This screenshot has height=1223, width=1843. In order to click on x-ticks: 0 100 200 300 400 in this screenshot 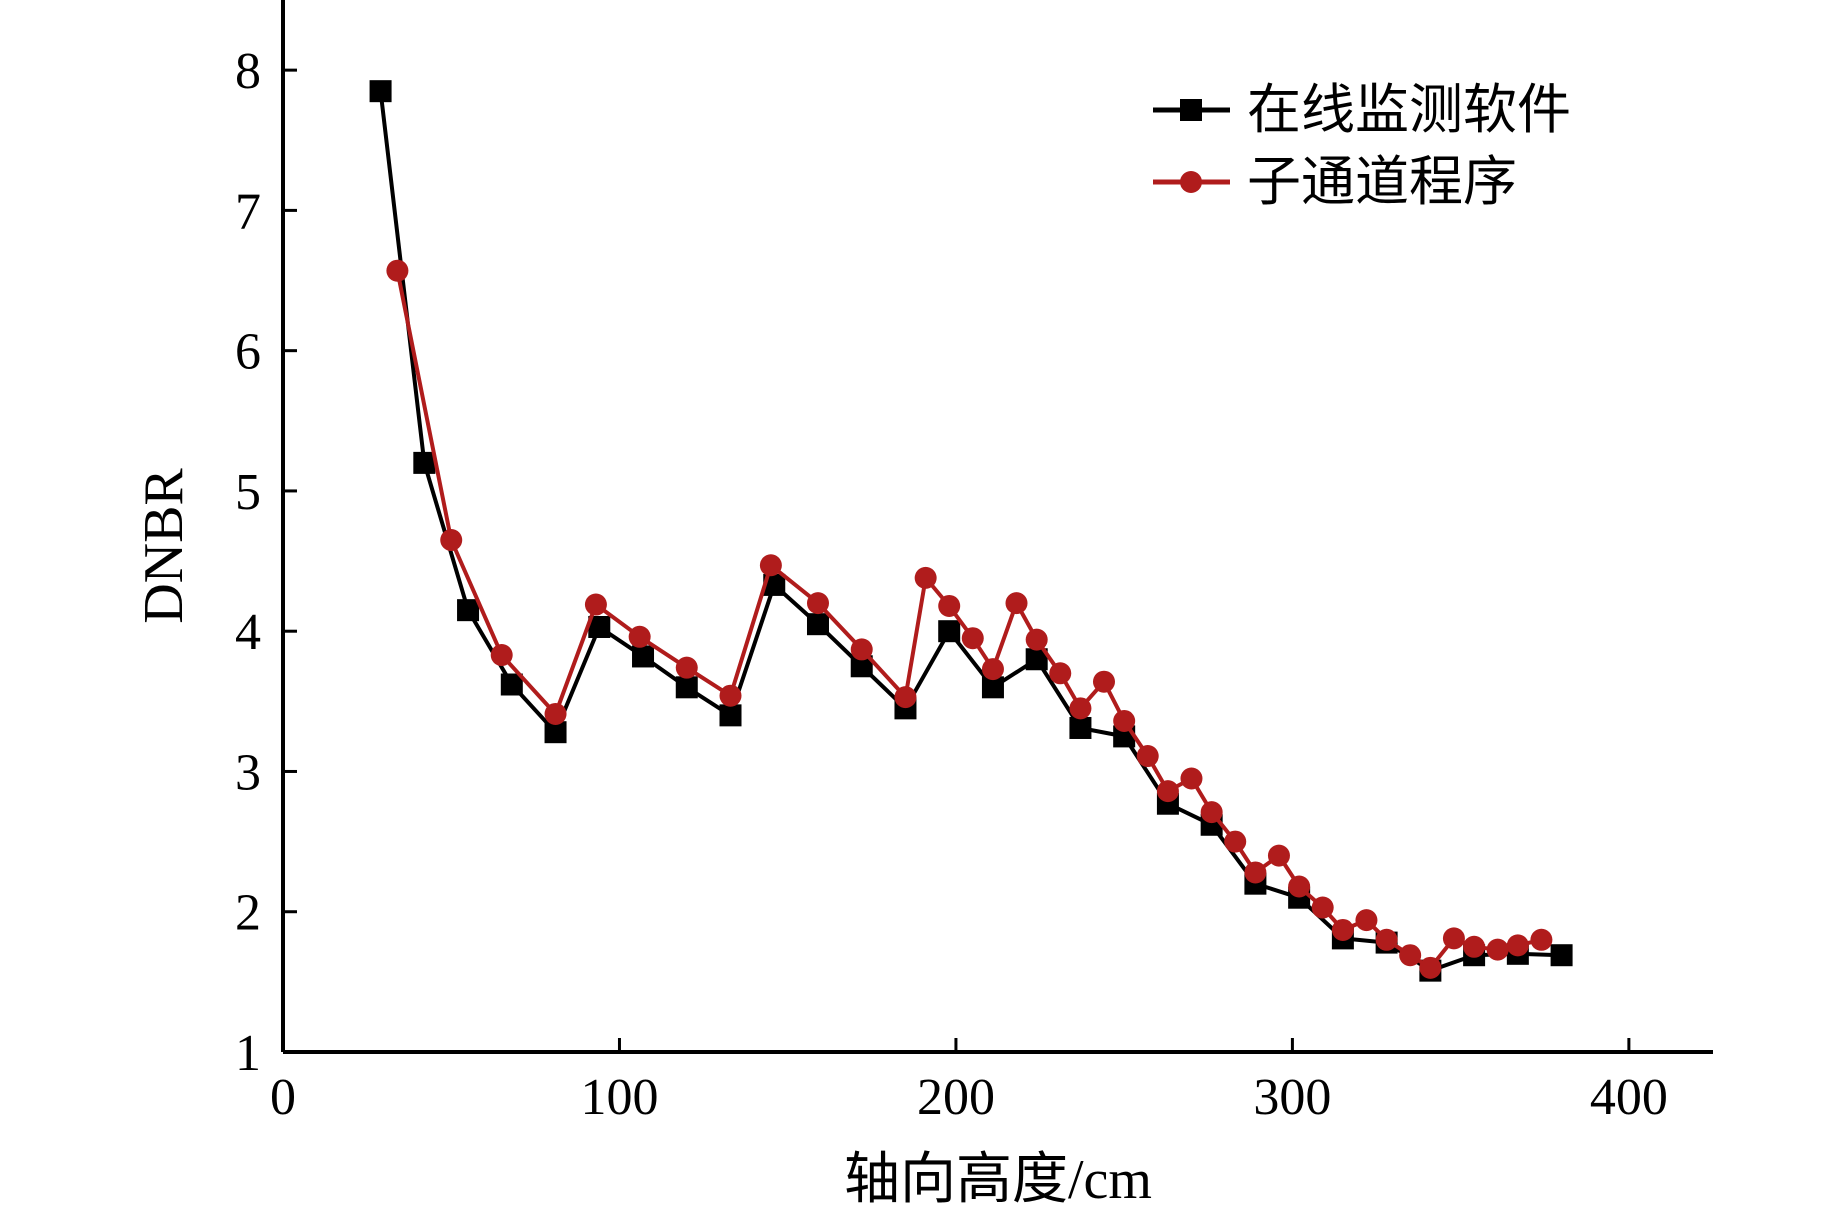, I will do `click(969, 1082)`.